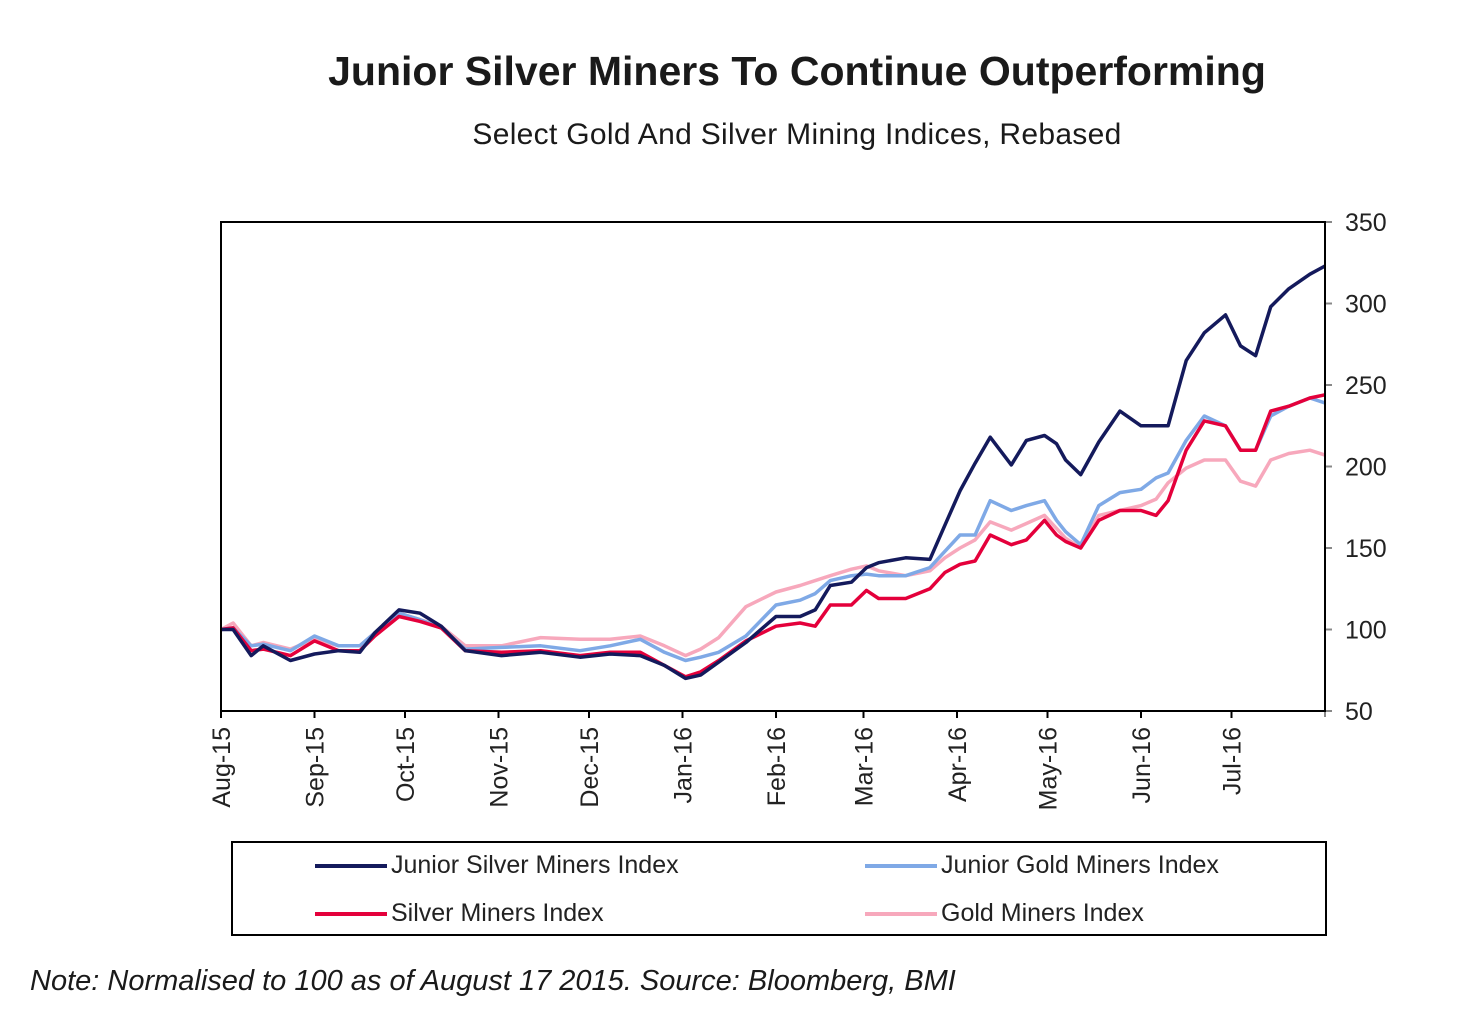 The width and height of the screenshot is (1472, 1023). Describe the element at coordinates (1366, 223) in the screenshot. I see `y-tick-label: 350` at that location.